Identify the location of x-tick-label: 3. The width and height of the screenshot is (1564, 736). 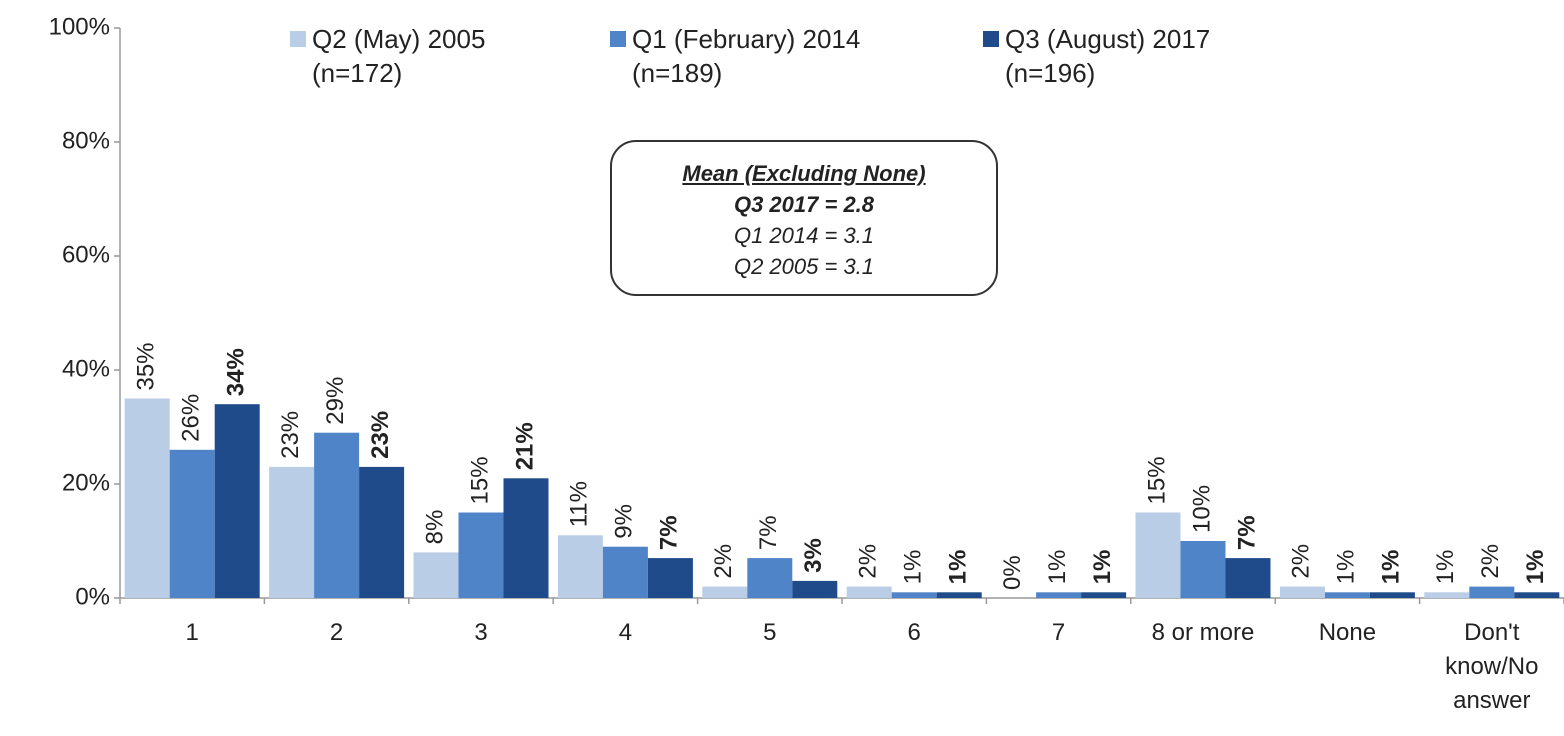
(481, 632).